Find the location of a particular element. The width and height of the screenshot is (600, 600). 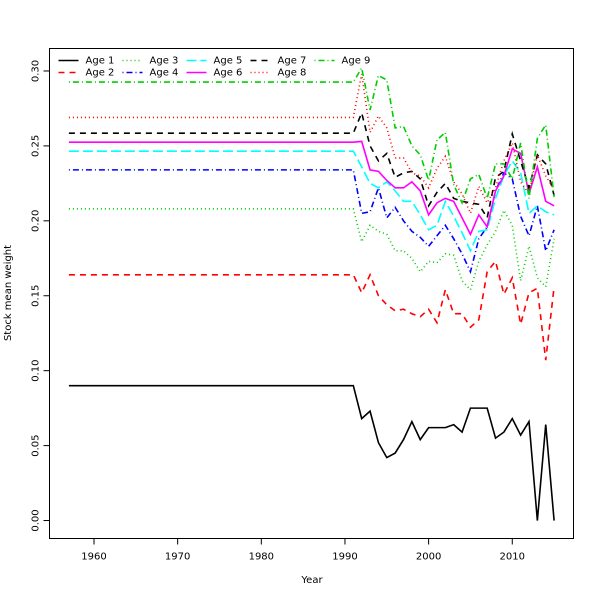

x-tick-label: 2000 is located at coordinates (428, 557).